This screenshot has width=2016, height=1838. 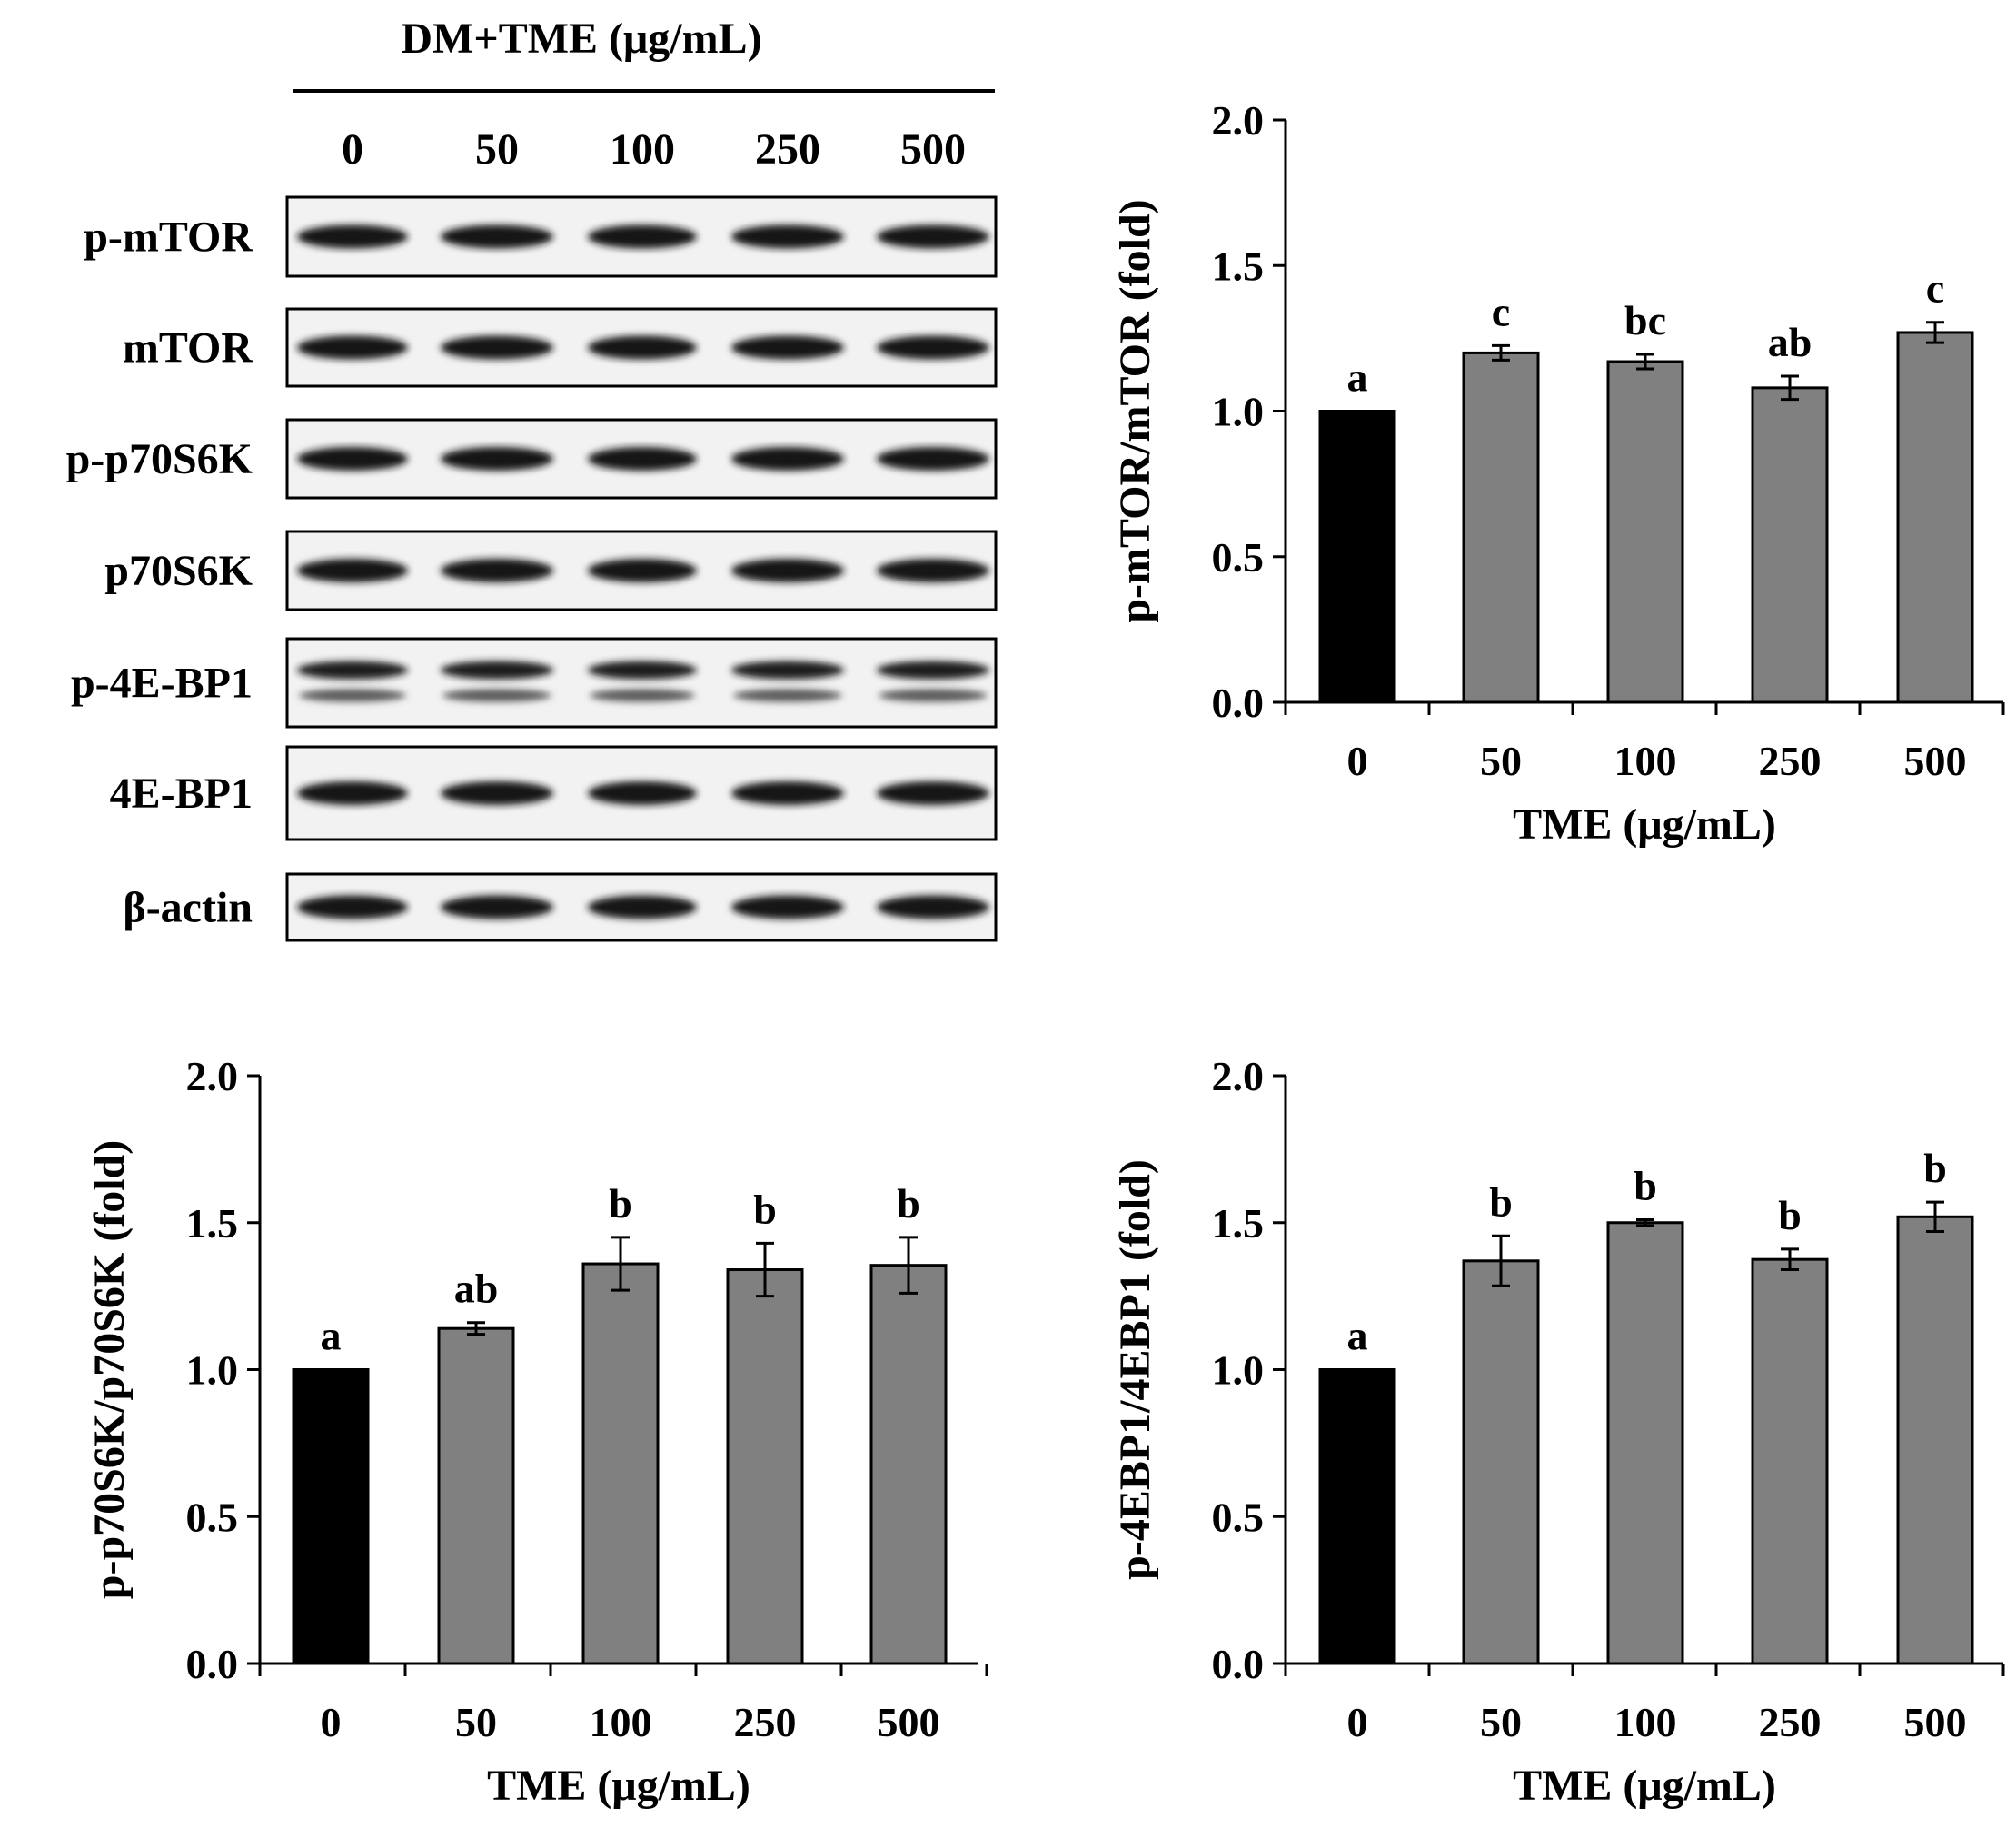 What do you see at coordinates (1238, 557) in the screenshot?
I see `y-tick-label: 0.5` at bounding box center [1238, 557].